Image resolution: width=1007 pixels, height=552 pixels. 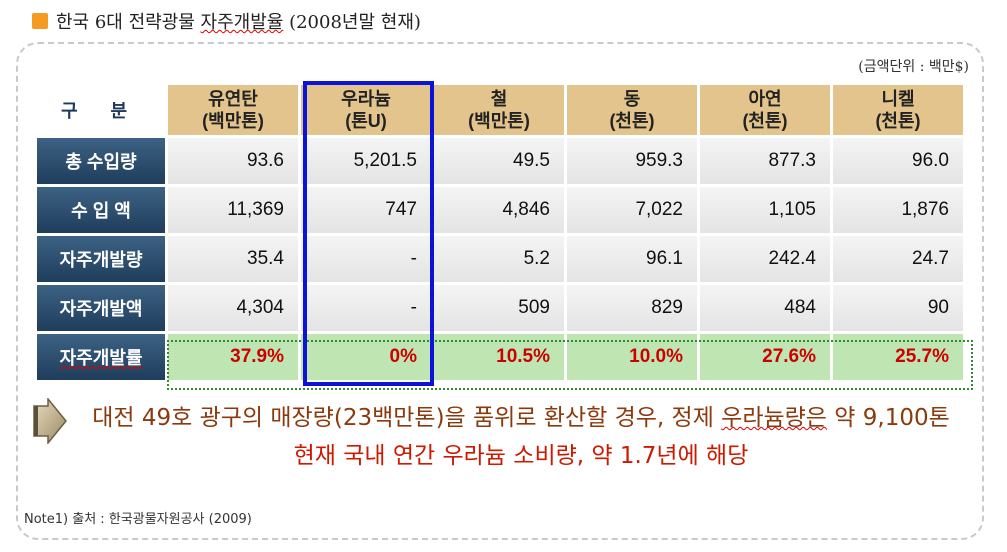 I want to click on table-cell: 1,105, so click(x=765, y=210).